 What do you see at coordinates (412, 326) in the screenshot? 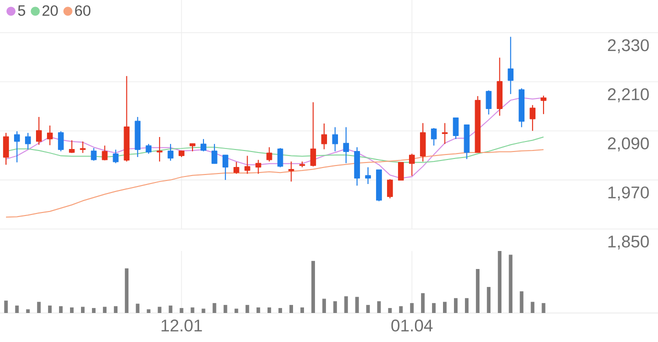
I see `x-tick-label: 01.04` at bounding box center [412, 326].